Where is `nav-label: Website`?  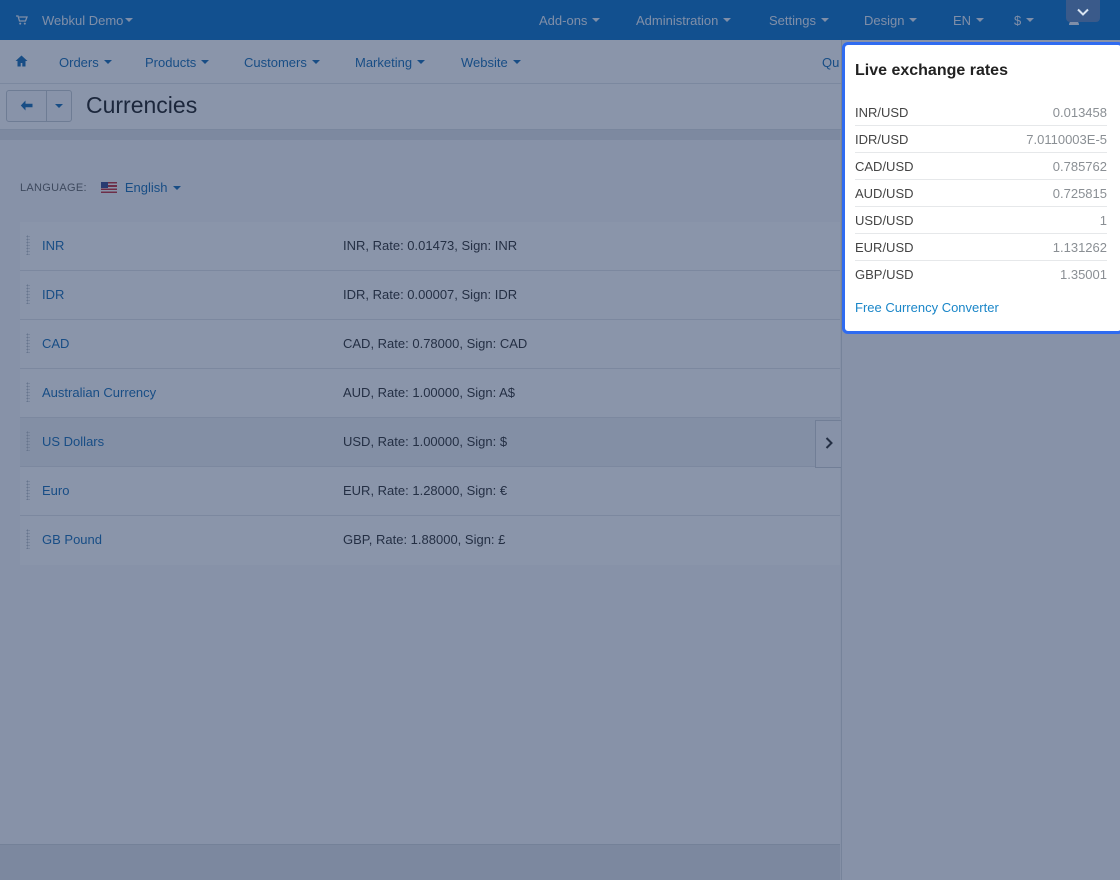 nav-label: Website is located at coordinates (484, 62).